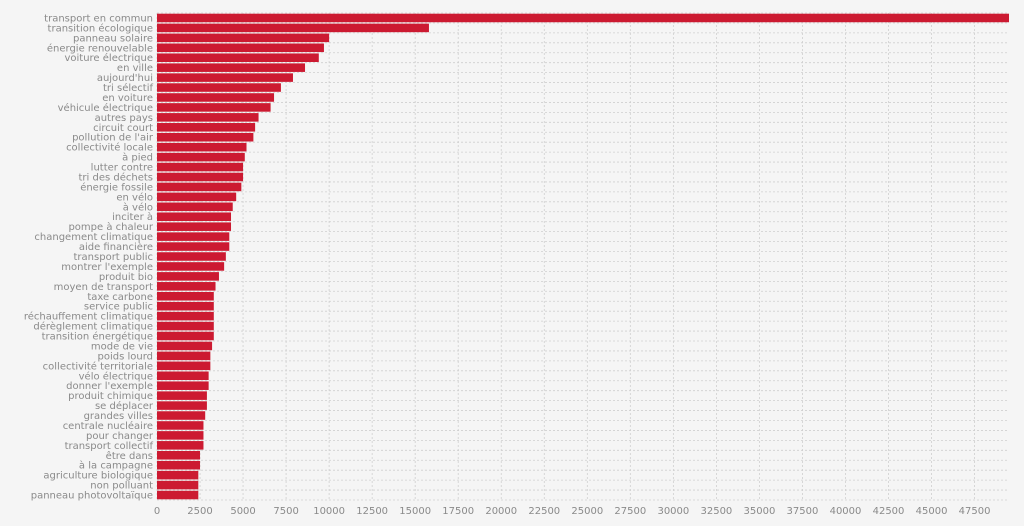 The height and width of the screenshot is (526, 1024). What do you see at coordinates (242, 511) in the screenshot?
I see `x-tick-label: 5000` at bounding box center [242, 511].